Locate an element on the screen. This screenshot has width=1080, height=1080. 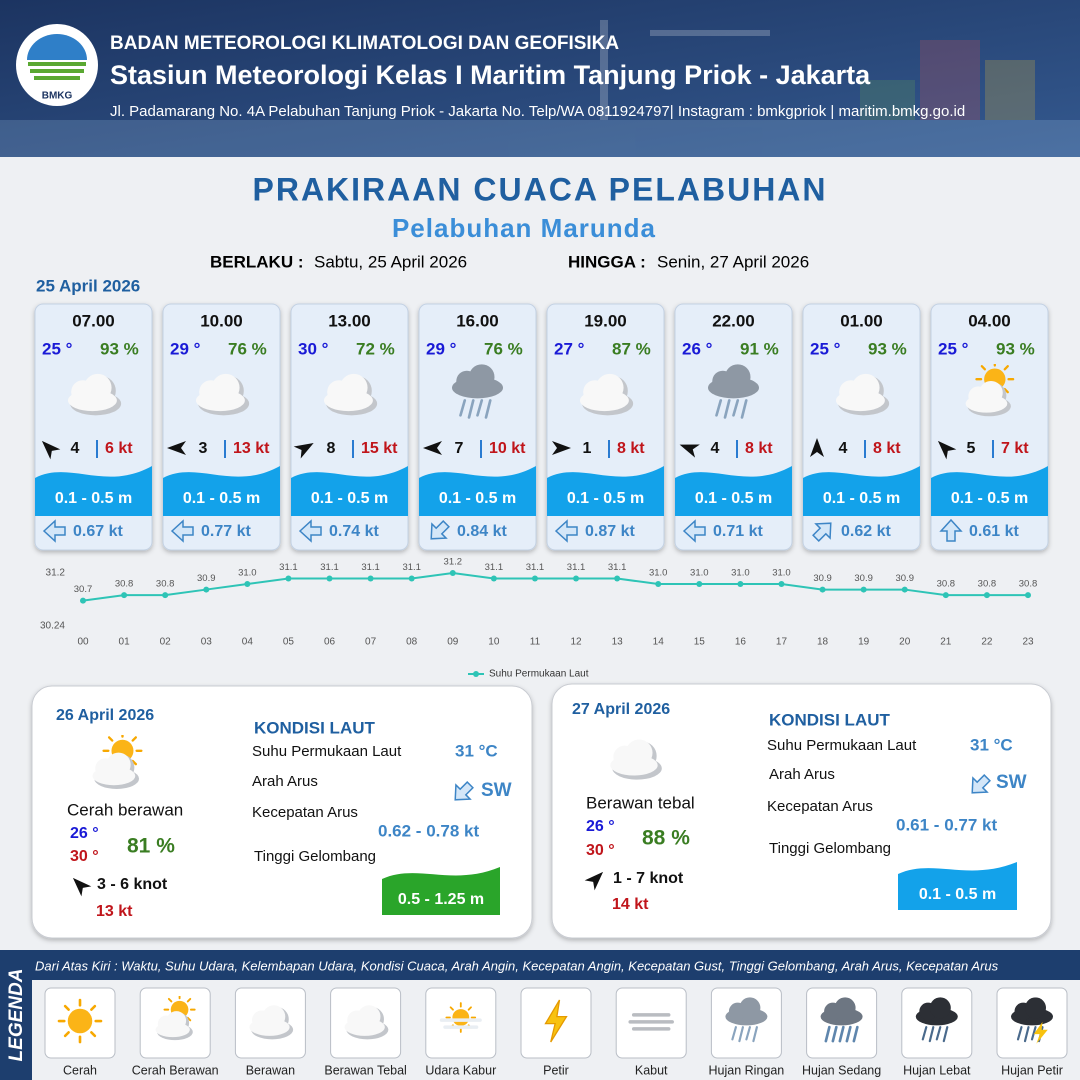
air-temperature: 30 ° is located at coordinates (313, 348).